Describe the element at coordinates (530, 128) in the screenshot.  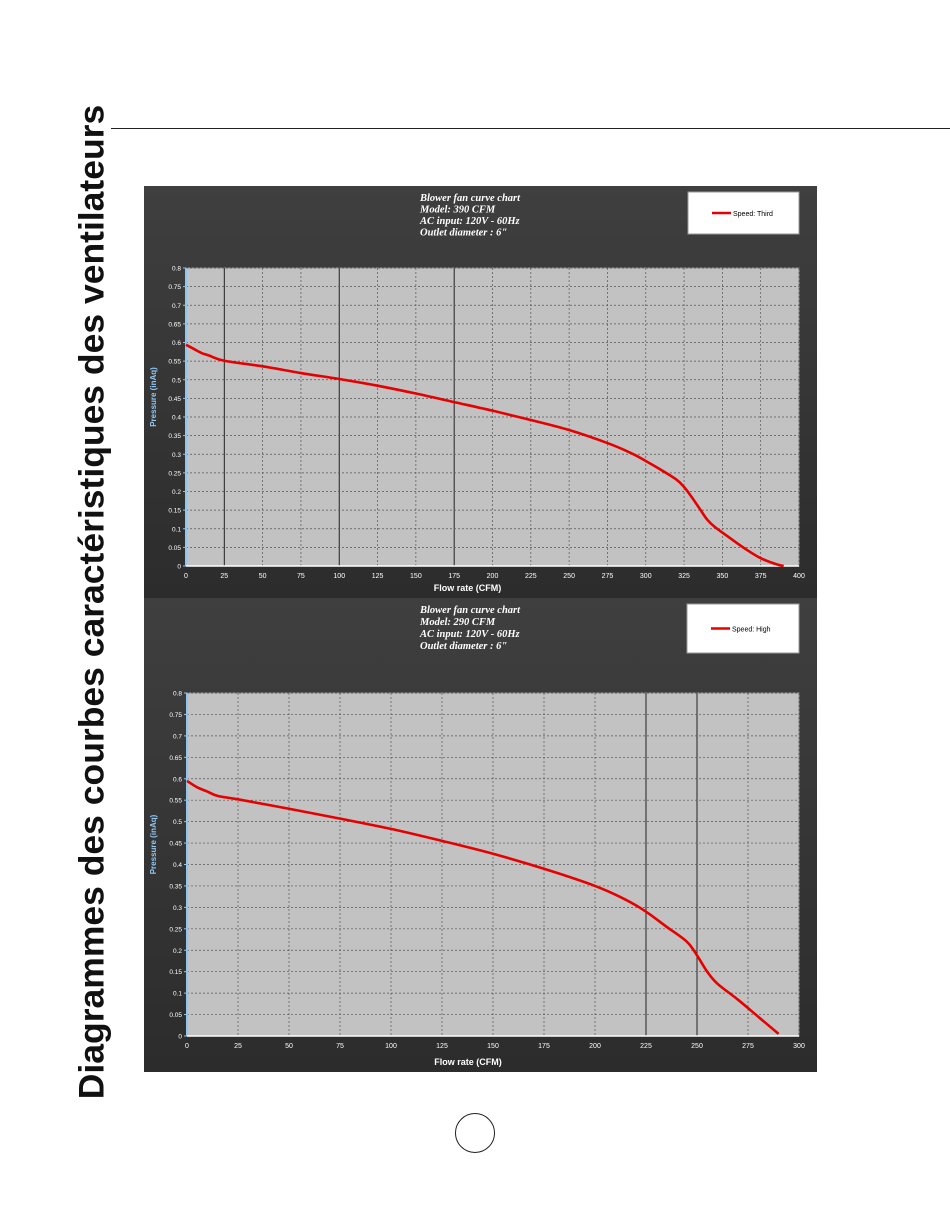
I see `header-rule` at that location.